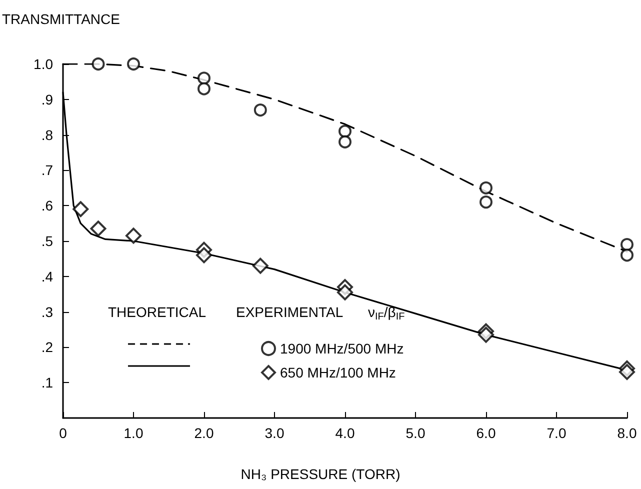  What do you see at coordinates (47, 276) in the screenshot?
I see `y-tick-label: .4` at bounding box center [47, 276].